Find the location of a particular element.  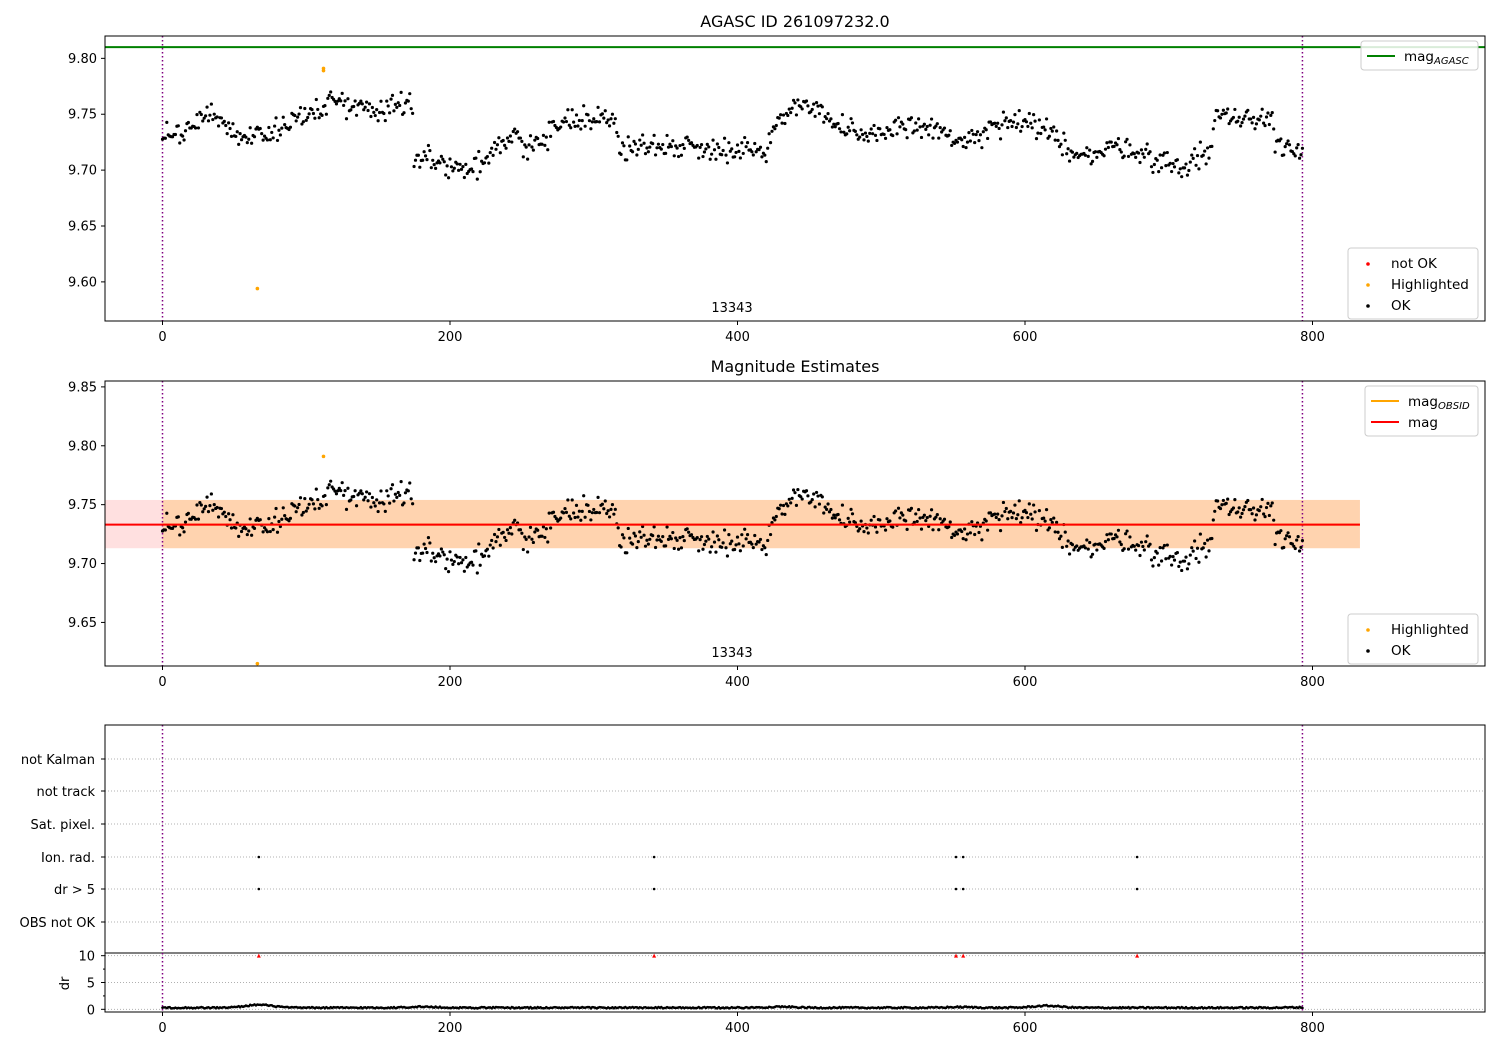

panel2-ytick-label: 9.80 is located at coordinates (82, 446).